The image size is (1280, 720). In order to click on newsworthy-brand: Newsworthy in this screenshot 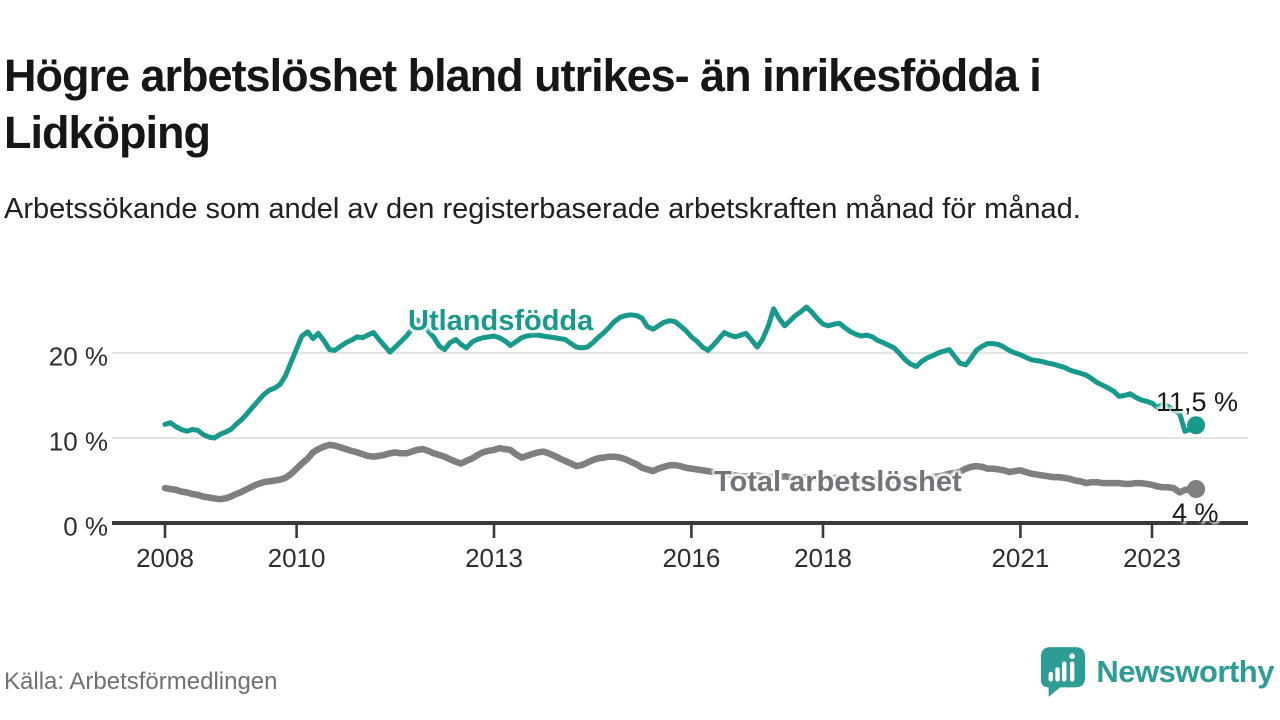, I will do `click(1157, 672)`.